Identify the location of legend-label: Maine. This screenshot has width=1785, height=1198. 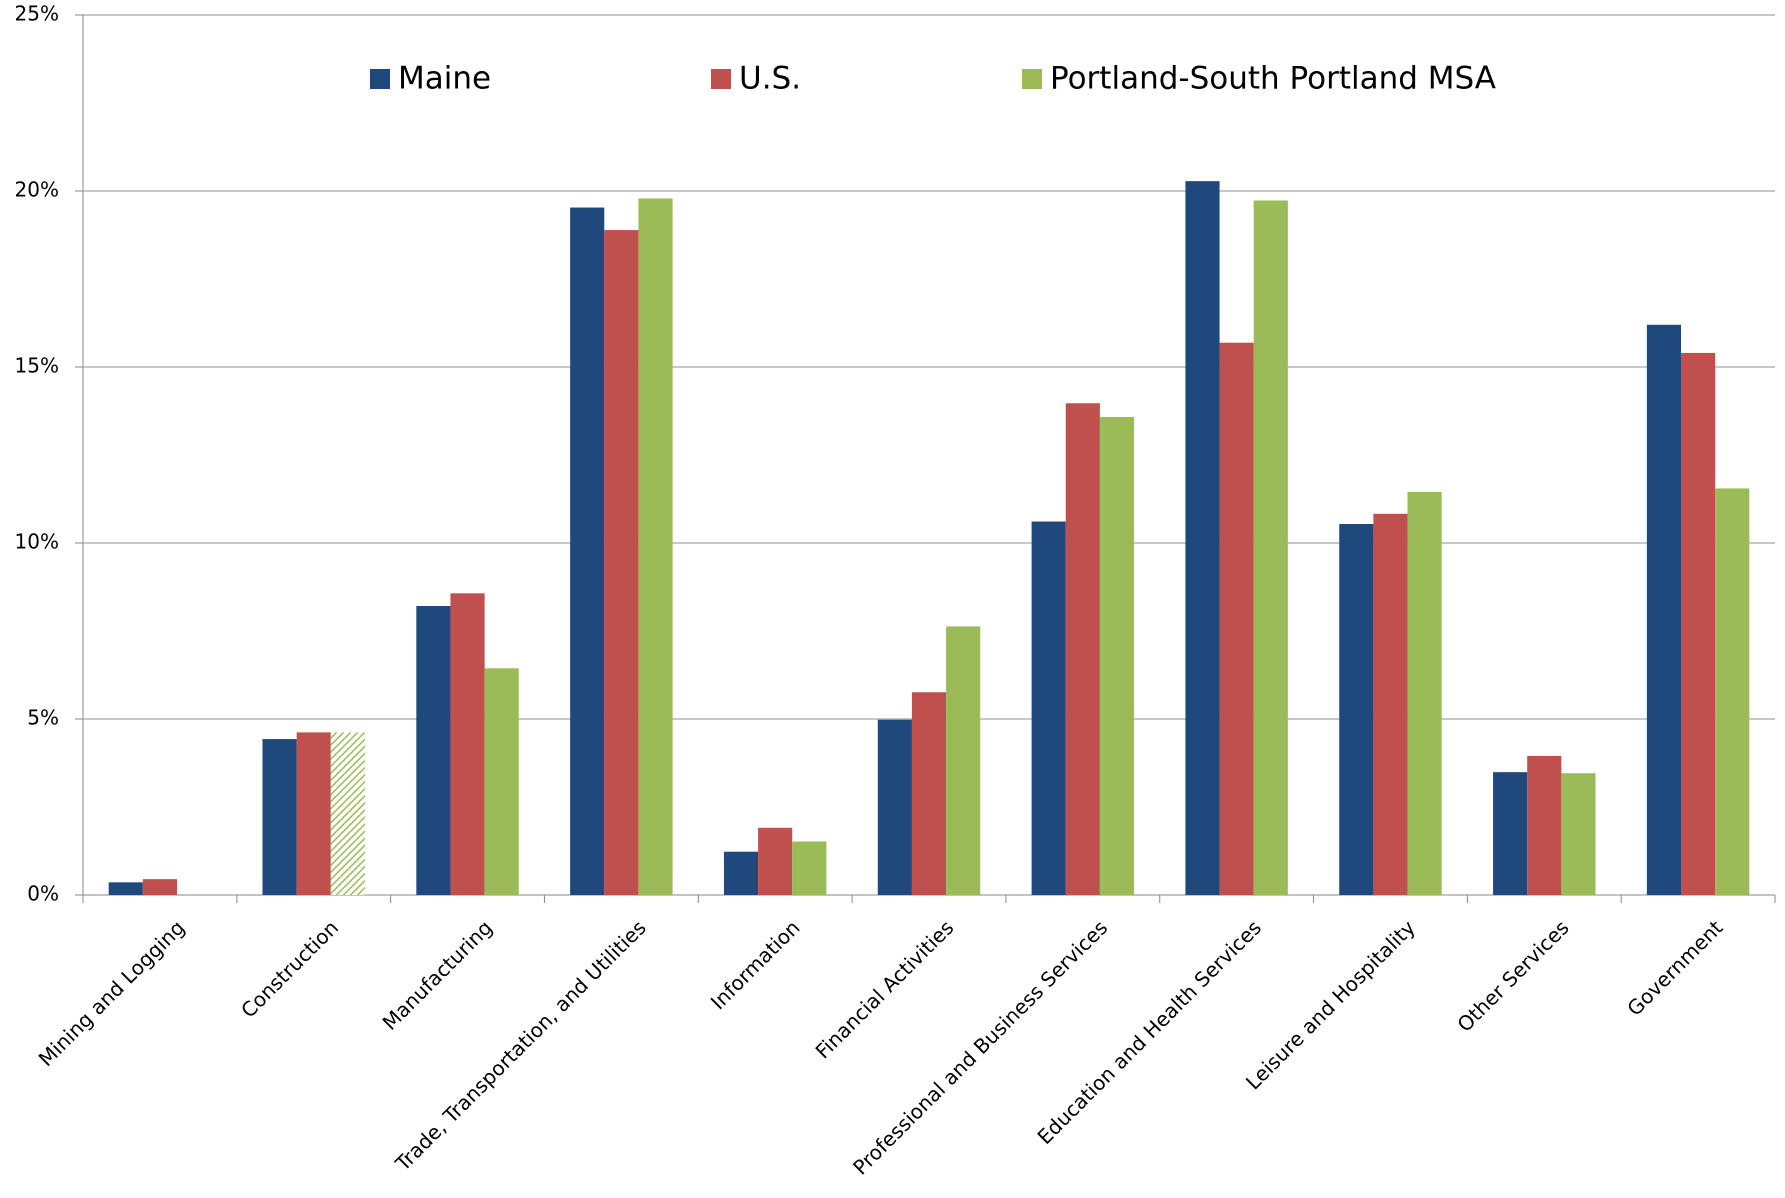
(444, 79).